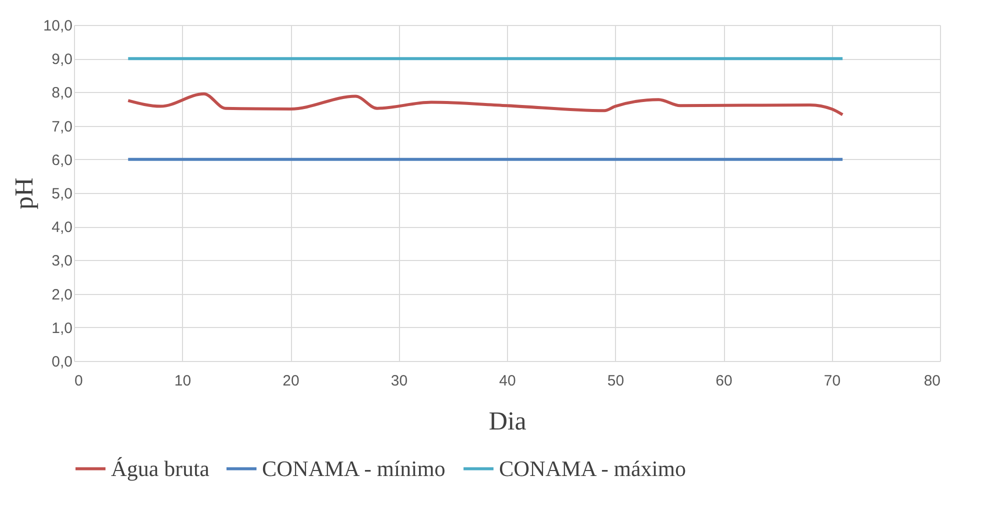 Image resolution: width=986 pixels, height=515 pixels. What do you see at coordinates (23, 193) in the screenshot?
I see `y-axis-title: pH` at bounding box center [23, 193].